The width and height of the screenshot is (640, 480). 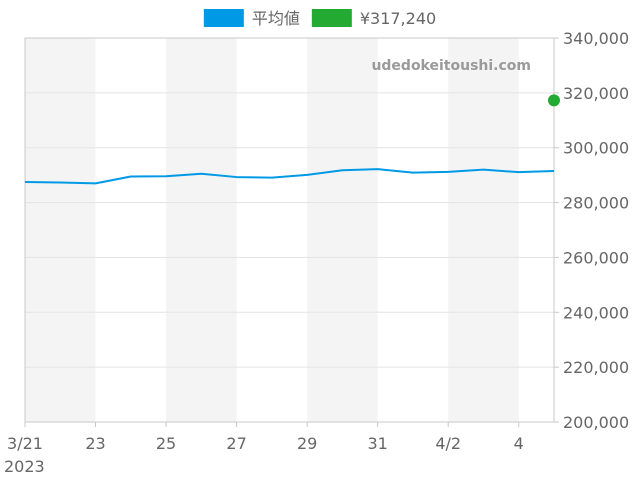 I want to click on y-tick-label: 340,000, so click(x=596, y=38).